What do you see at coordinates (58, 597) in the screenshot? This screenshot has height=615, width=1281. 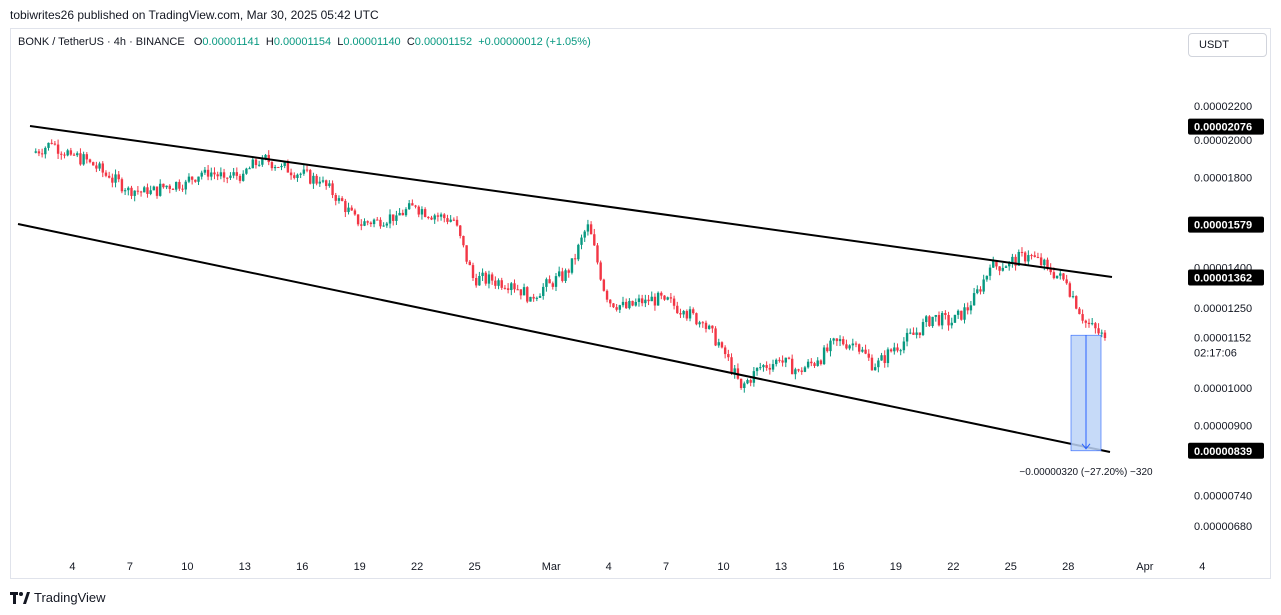 I see `tradingview-logo: TradingView` at bounding box center [58, 597].